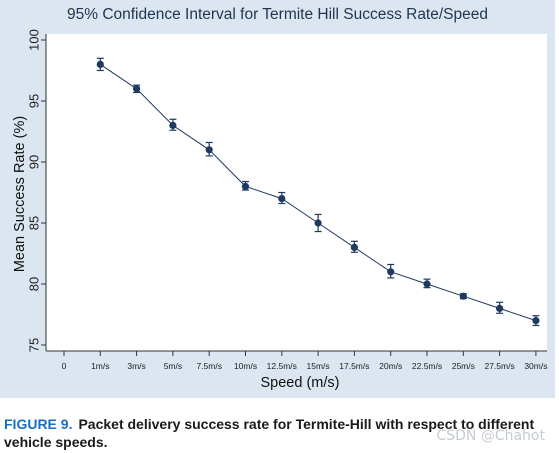 This screenshot has width=559, height=453. I want to click on figure-caption-label: FIGURE 9., so click(38, 424).